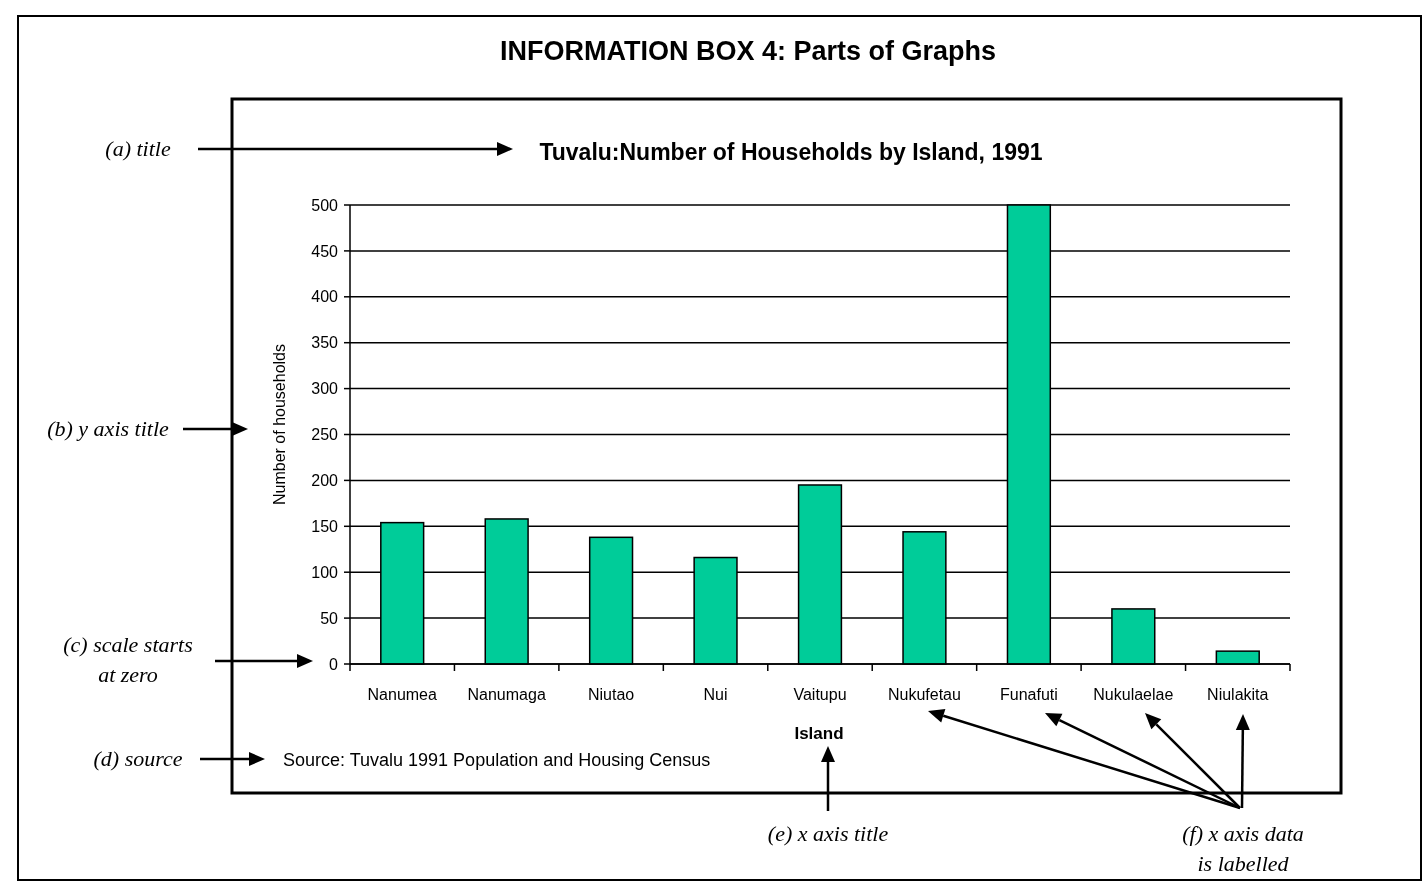  What do you see at coordinates (506, 694) in the screenshot?
I see `x-tick-label: Nanumaga` at bounding box center [506, 694].